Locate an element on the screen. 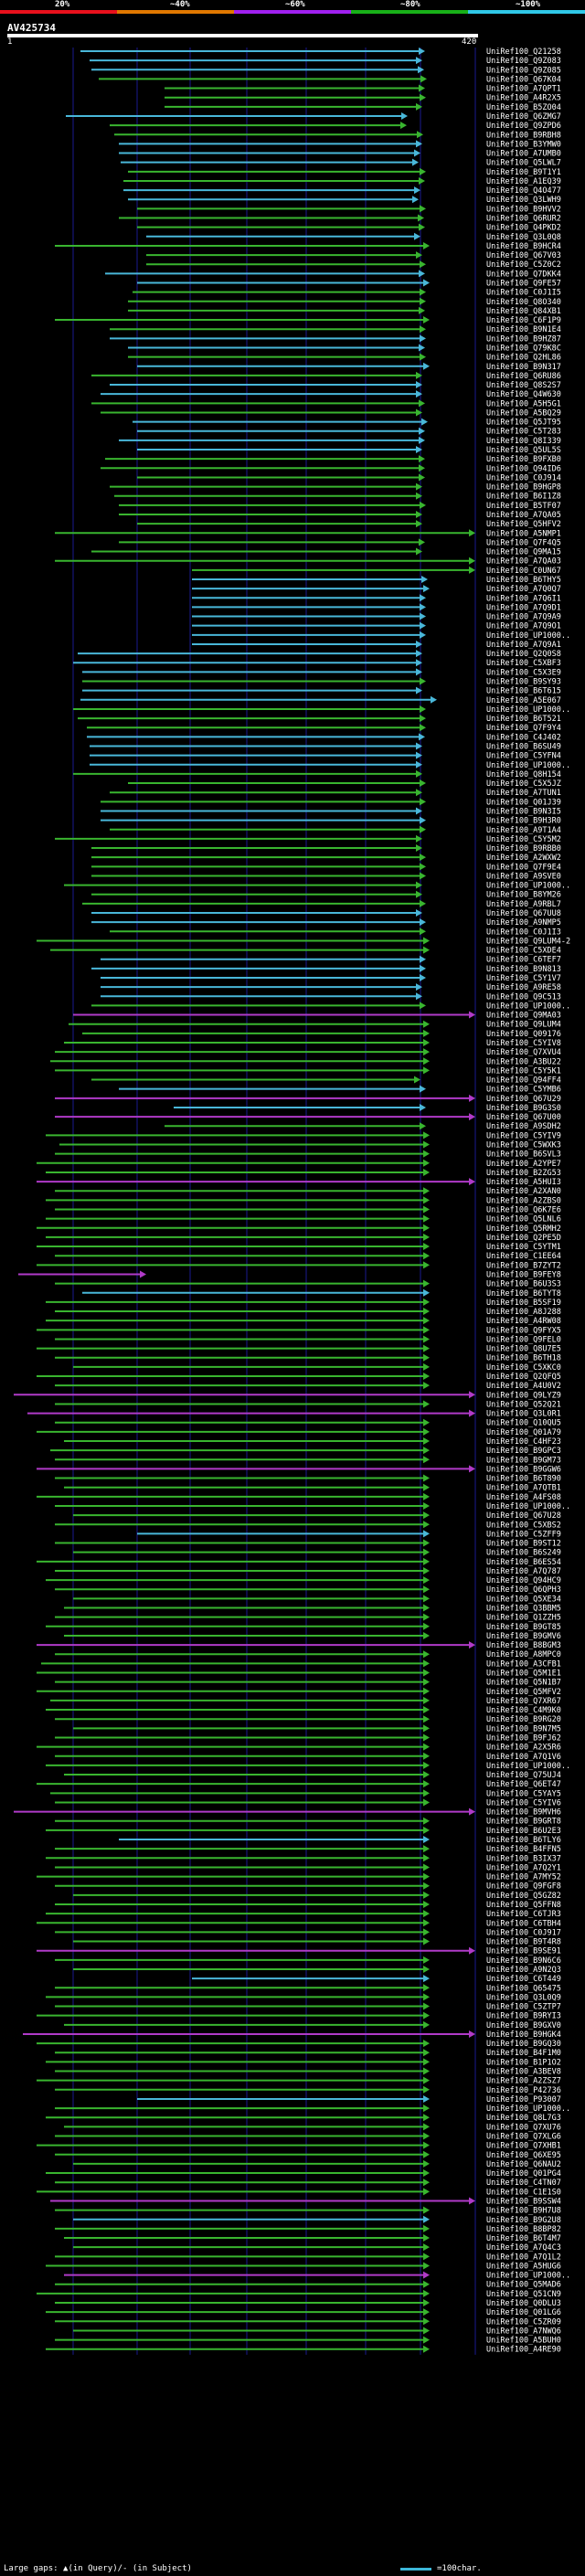  hit-label: UniRef100_Q6ZMG7 is located at coordinates (523, 117).